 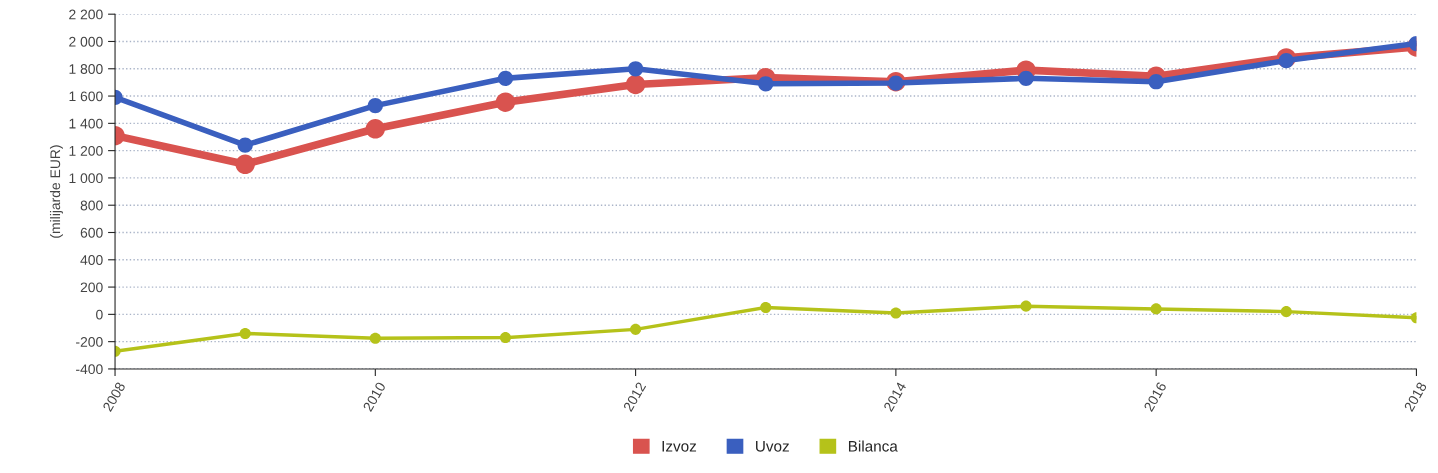 I want to click on y-tick-label: -200, so click(x=89, y=341).